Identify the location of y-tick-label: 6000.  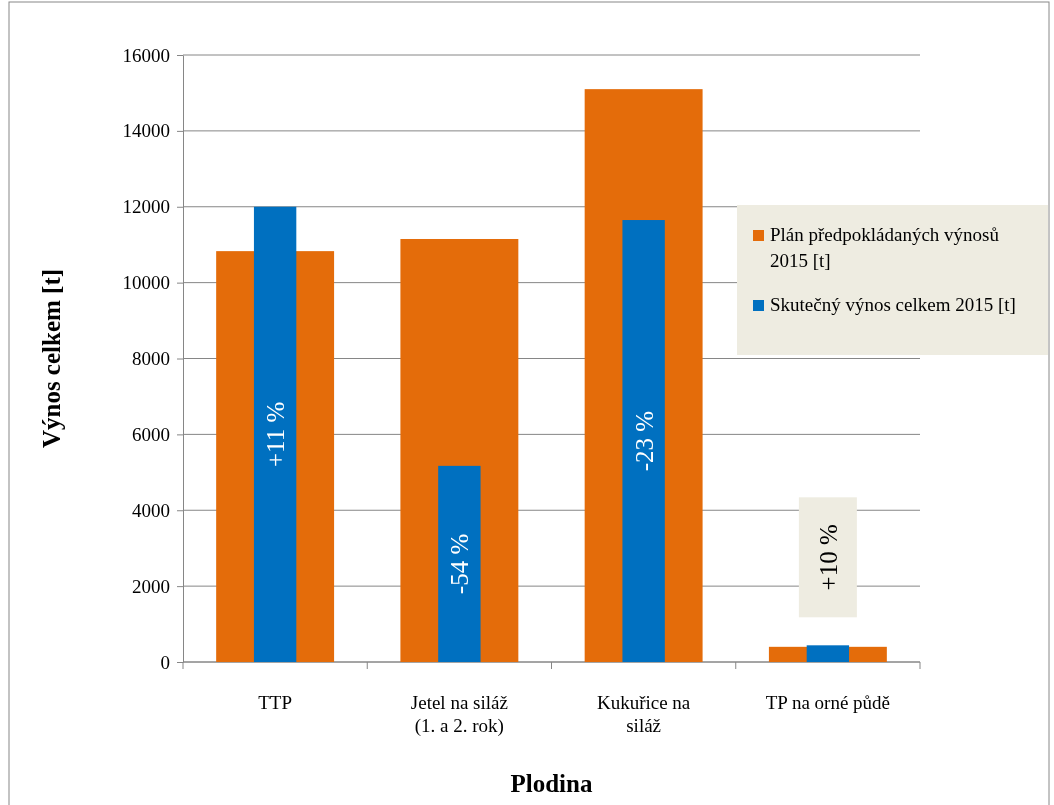
(151, 434).